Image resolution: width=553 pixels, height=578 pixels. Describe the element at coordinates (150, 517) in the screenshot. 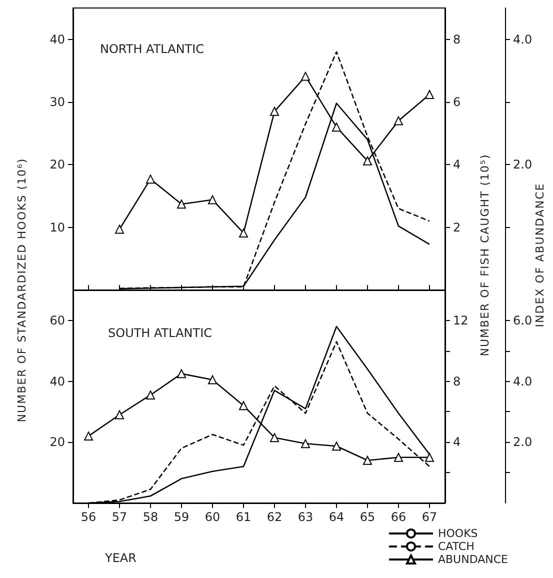

I see `x-tick-label: 58` at that location.